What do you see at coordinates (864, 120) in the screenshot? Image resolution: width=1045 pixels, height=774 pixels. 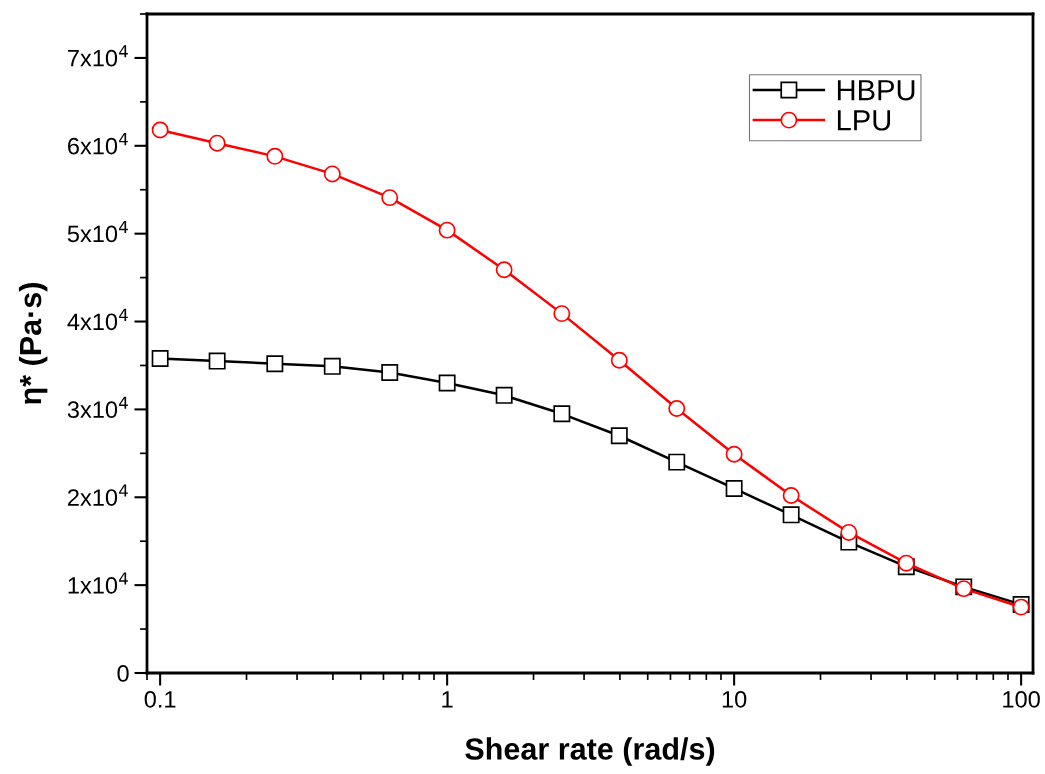 I see `legend-label: LPU` at bounding box center [864, 120].